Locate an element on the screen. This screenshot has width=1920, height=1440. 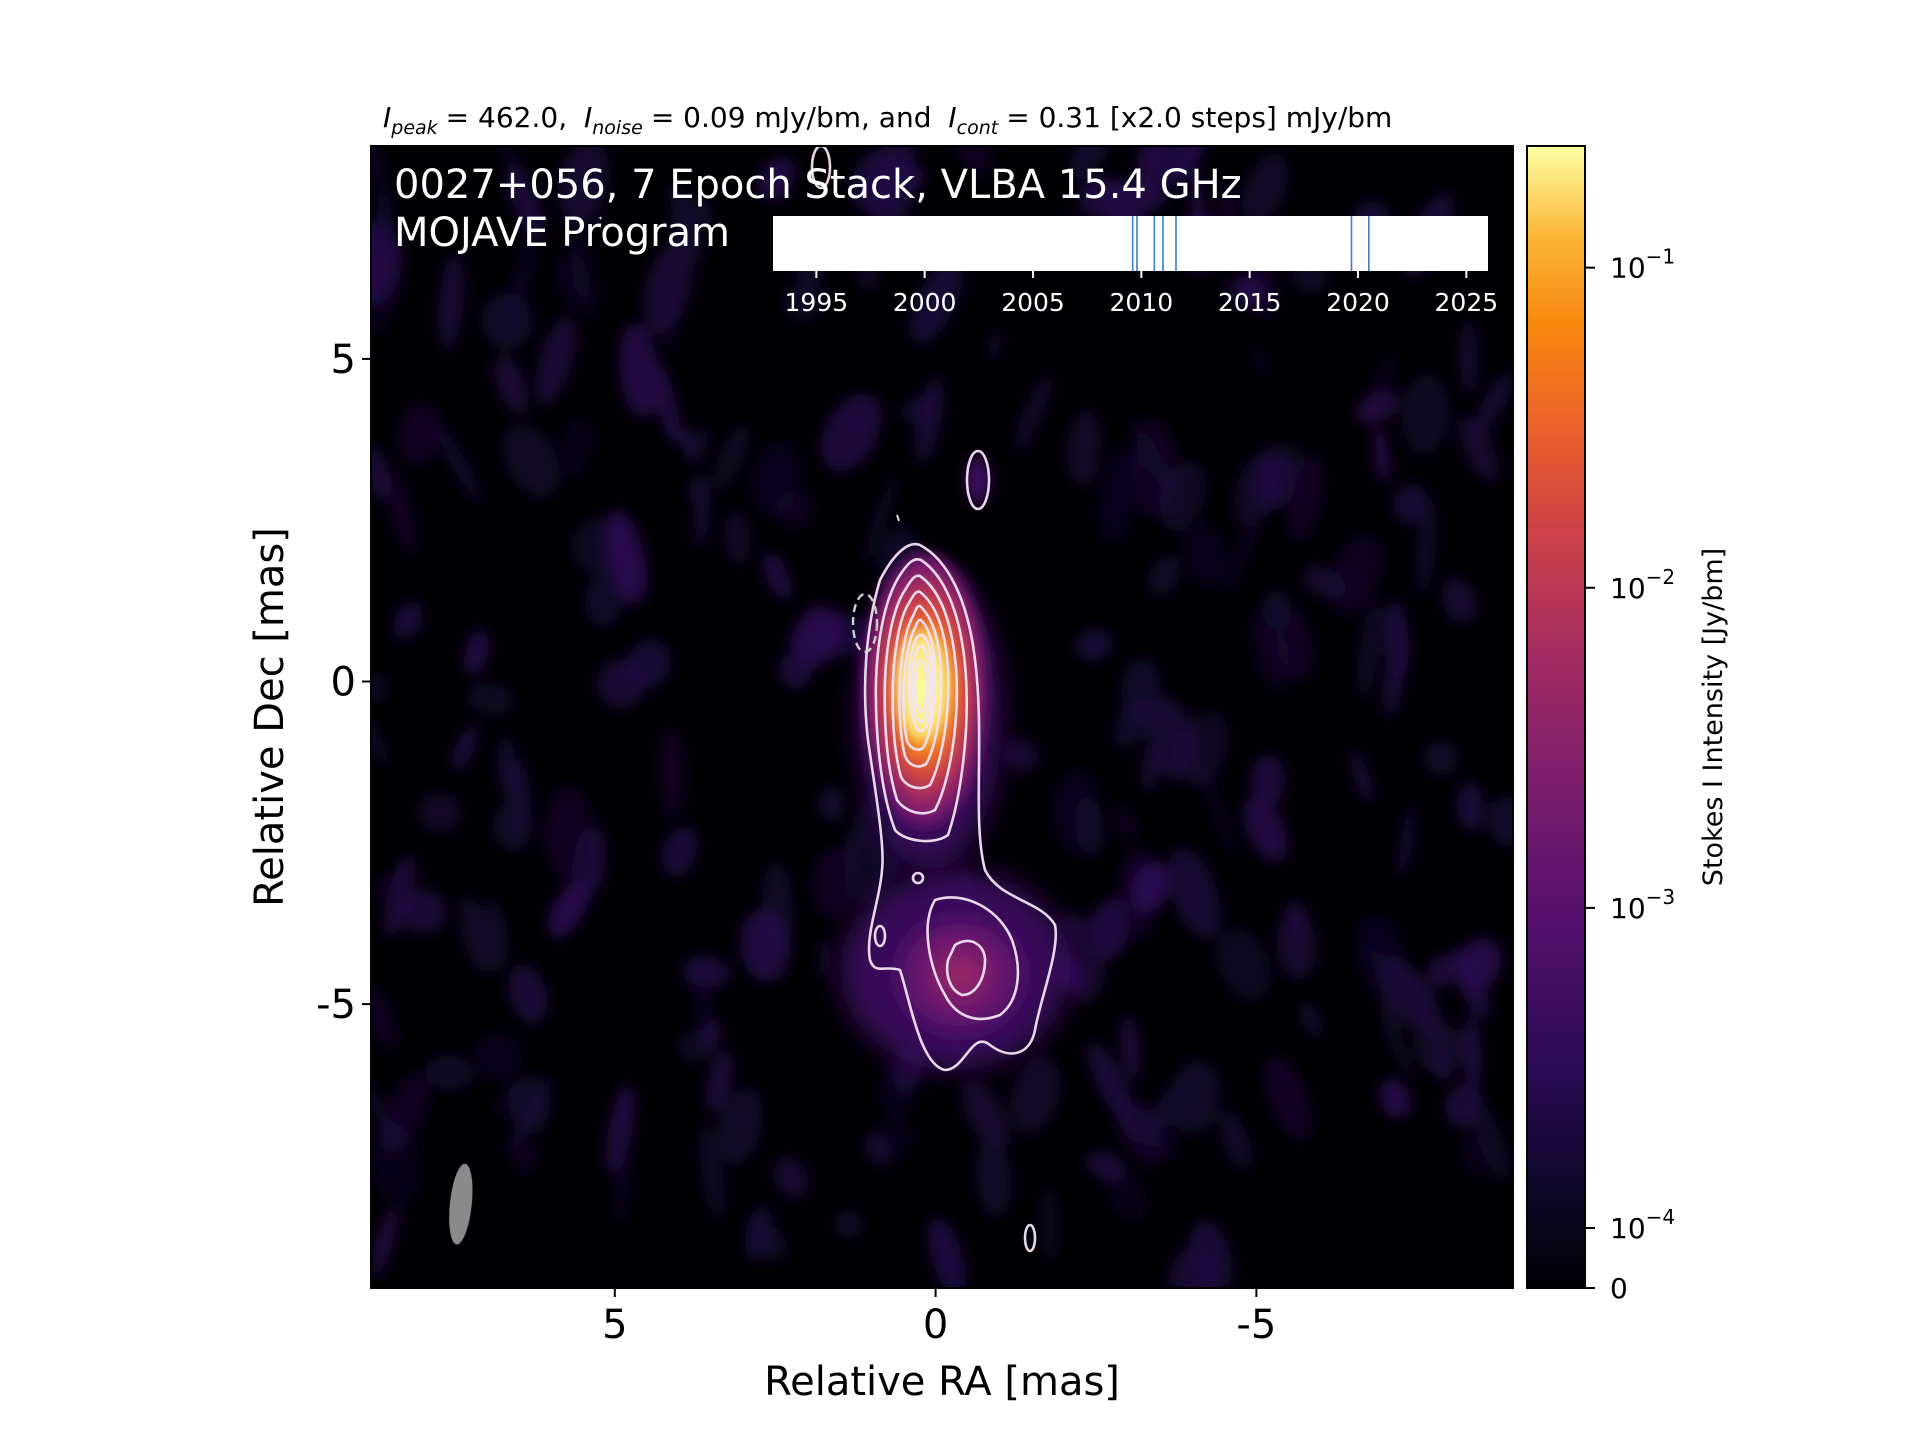
x-tick-label: -5 is located at coordinates (1256, 1325).